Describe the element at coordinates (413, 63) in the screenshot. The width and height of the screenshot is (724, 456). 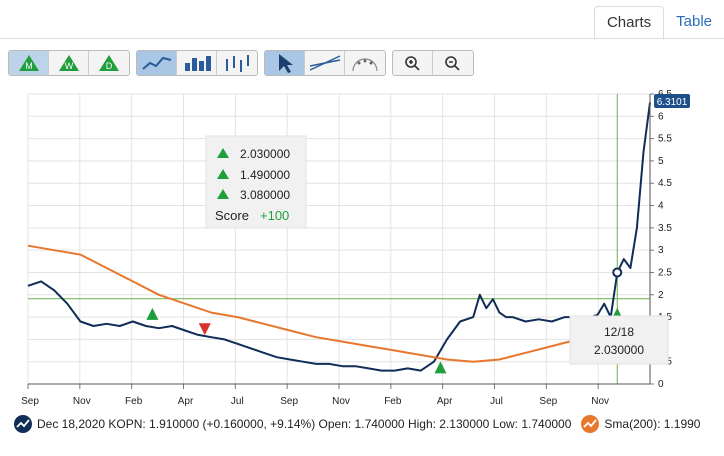
I see `zoom-in-icon` at that location.